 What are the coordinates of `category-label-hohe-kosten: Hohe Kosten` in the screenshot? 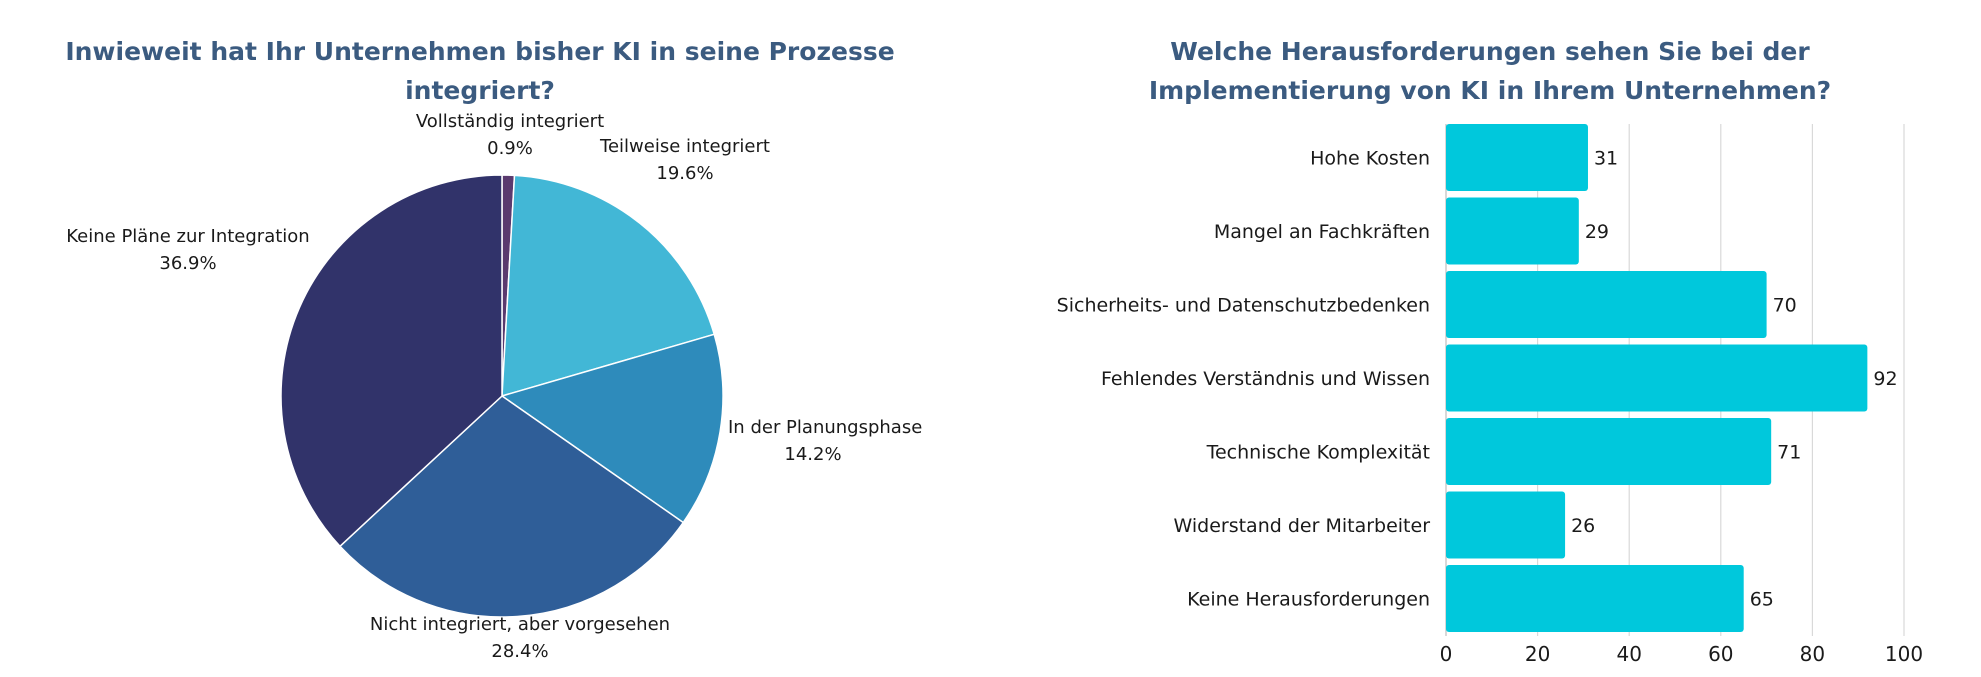 It's located at (1370, 159).